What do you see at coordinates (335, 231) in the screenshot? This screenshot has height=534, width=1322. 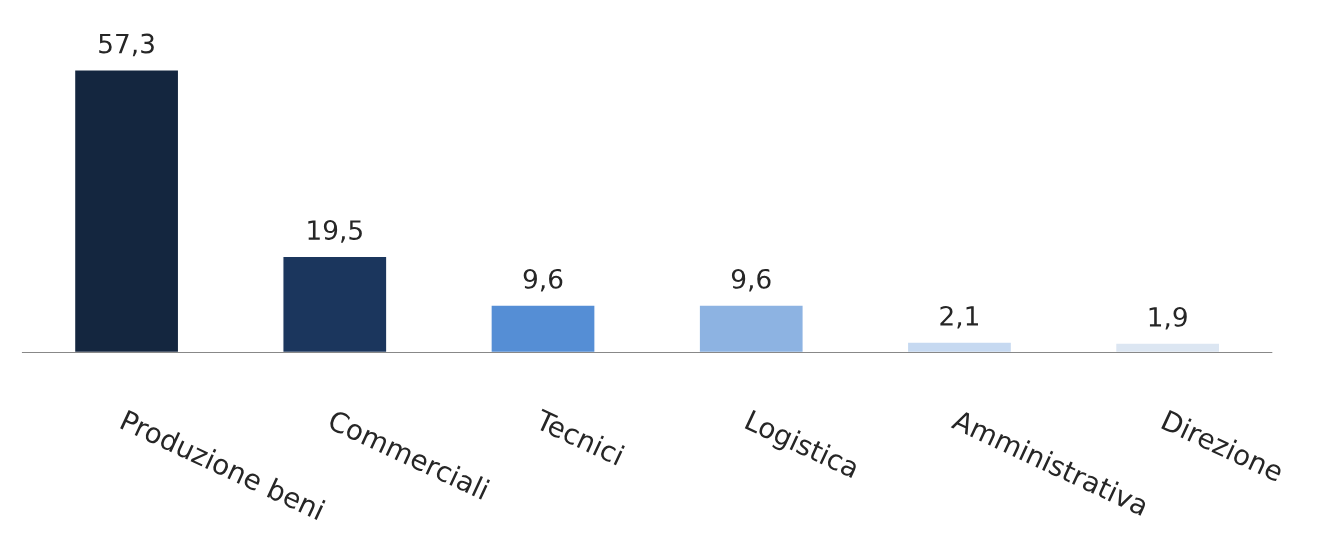 I see `data-label: 19,5` at bounding box center [335, 231].